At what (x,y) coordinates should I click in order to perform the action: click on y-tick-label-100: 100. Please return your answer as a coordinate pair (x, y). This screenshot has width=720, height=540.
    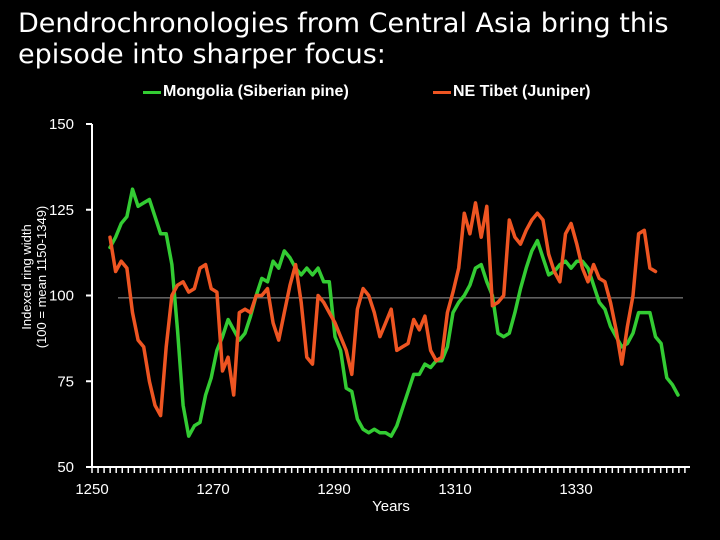
    Looking at the image, I should click on (61, 296).